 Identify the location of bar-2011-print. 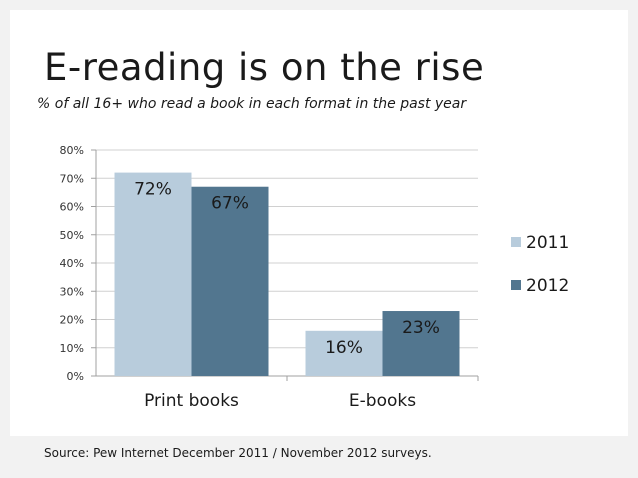
(153, 274).